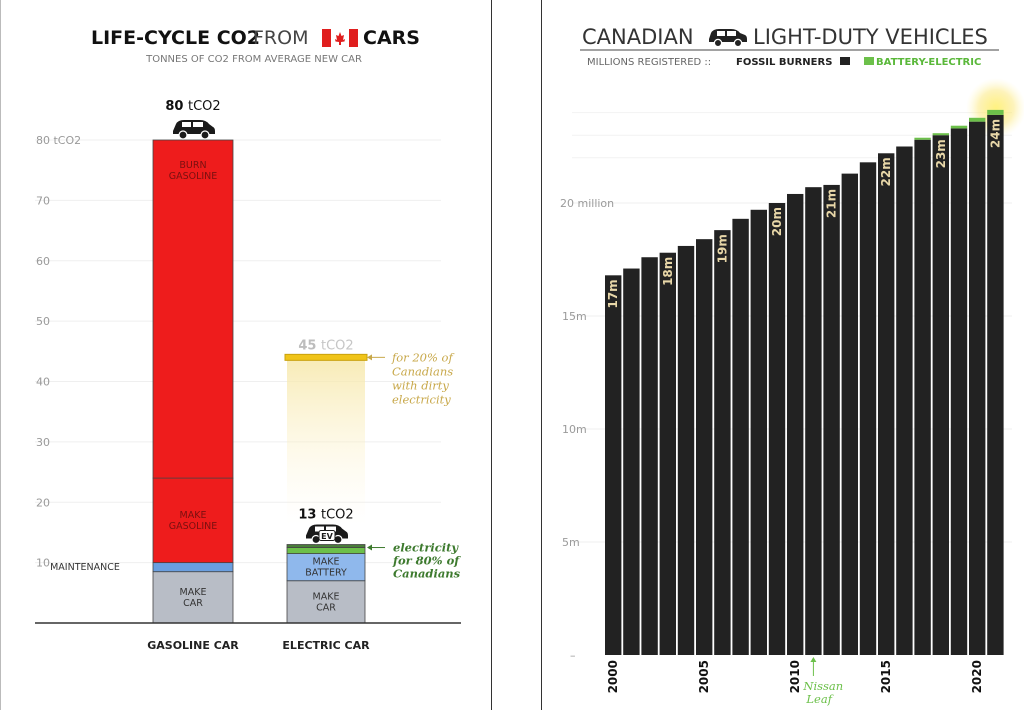 Image resolution: width=1024 pixels, height=710 pixels. Describe the element at coordinates (369, 547) in the screenshot. I see `clean-note-arrowhead` at that location.